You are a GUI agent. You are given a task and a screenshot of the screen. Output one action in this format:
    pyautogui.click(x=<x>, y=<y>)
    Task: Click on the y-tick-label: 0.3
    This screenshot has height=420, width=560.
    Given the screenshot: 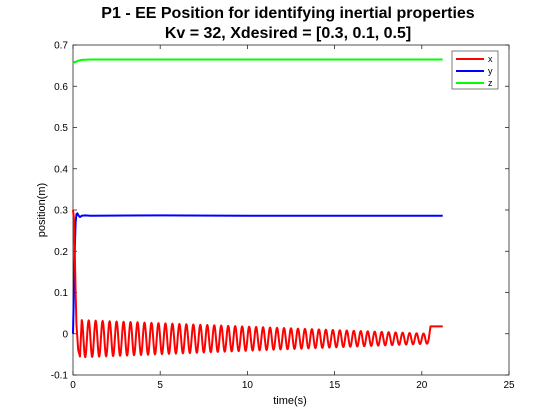 What is the action you would take?
    pyautogui.click(x=61, y=211)
    